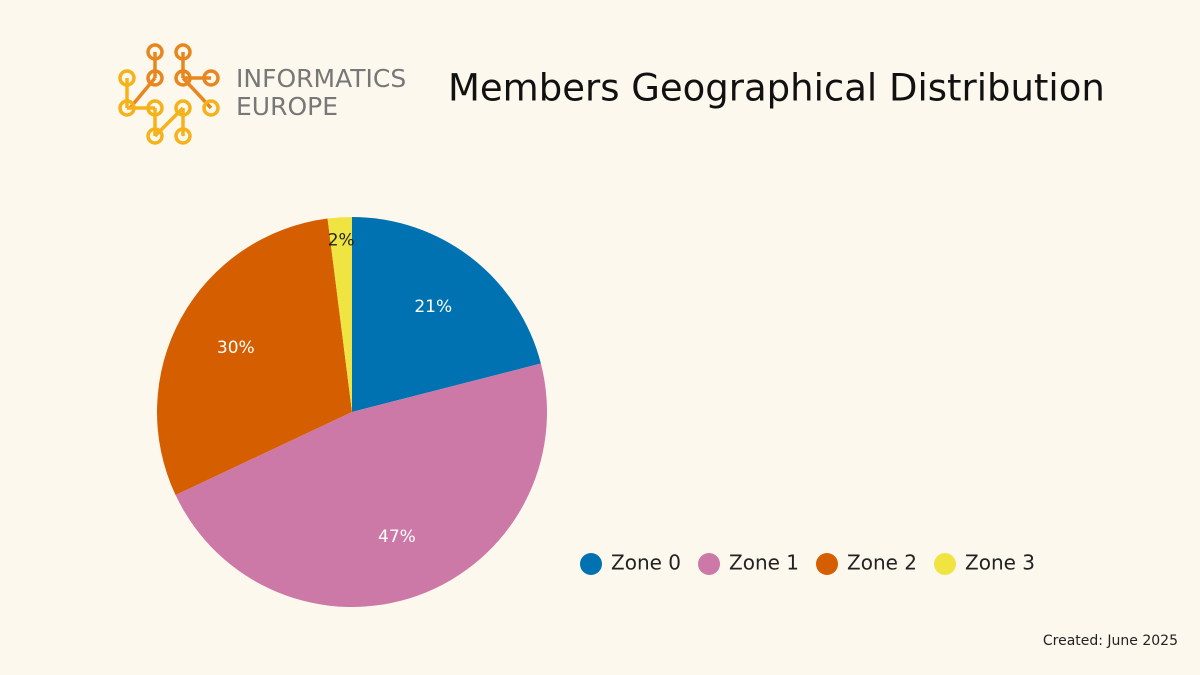 The image size is (1200, 675). What do you see at coordinates (646, 563) in the screenshot?
I see `legend-label: Zone 0` at bounding box center [646, 563].